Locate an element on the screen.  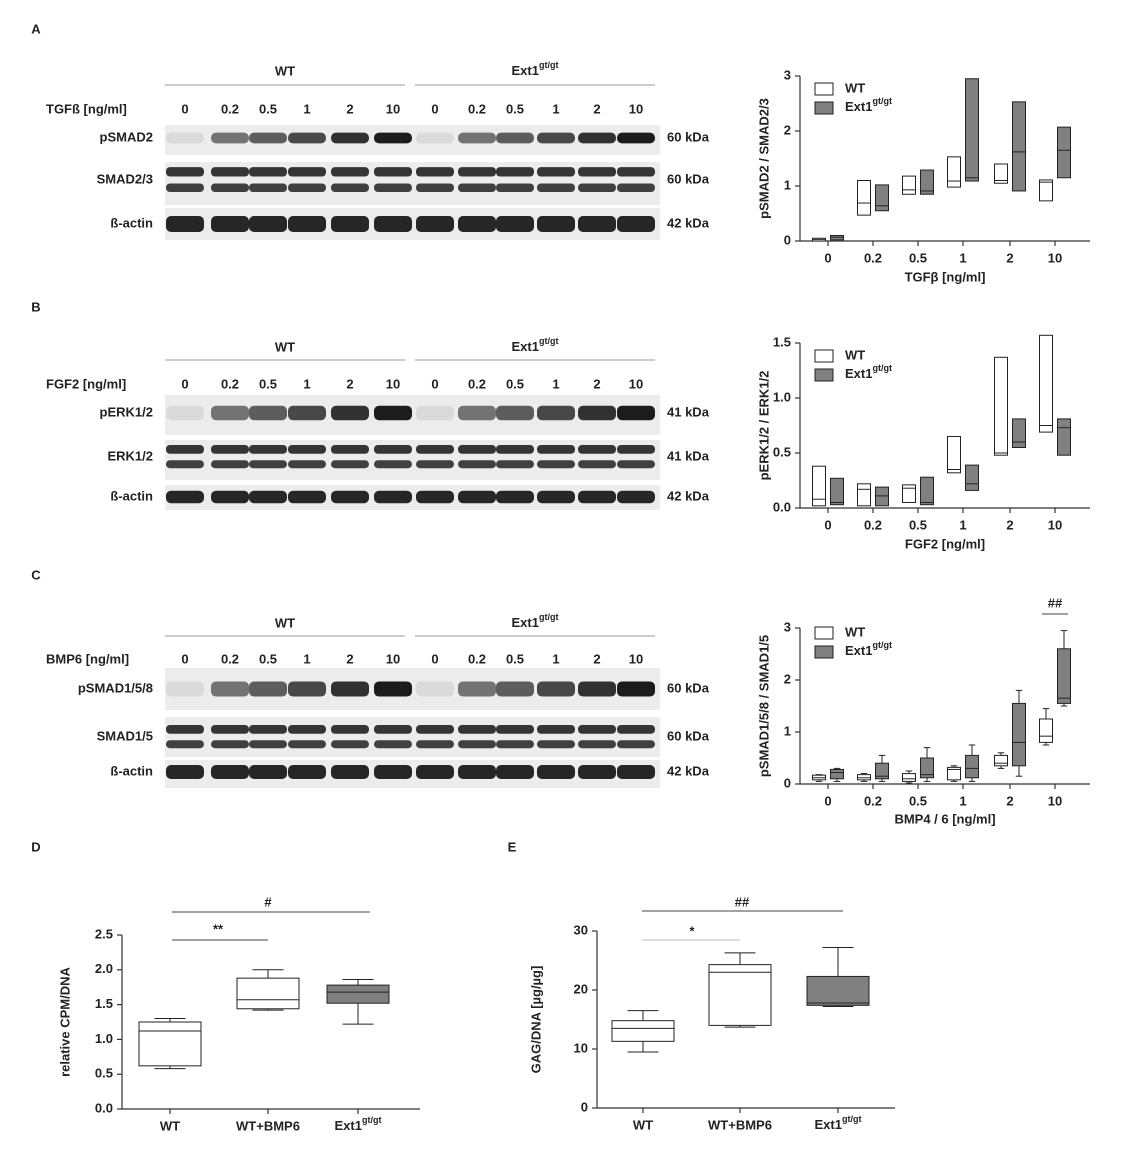
y-tick-label: 10 is located at coordinates (581, 1047).